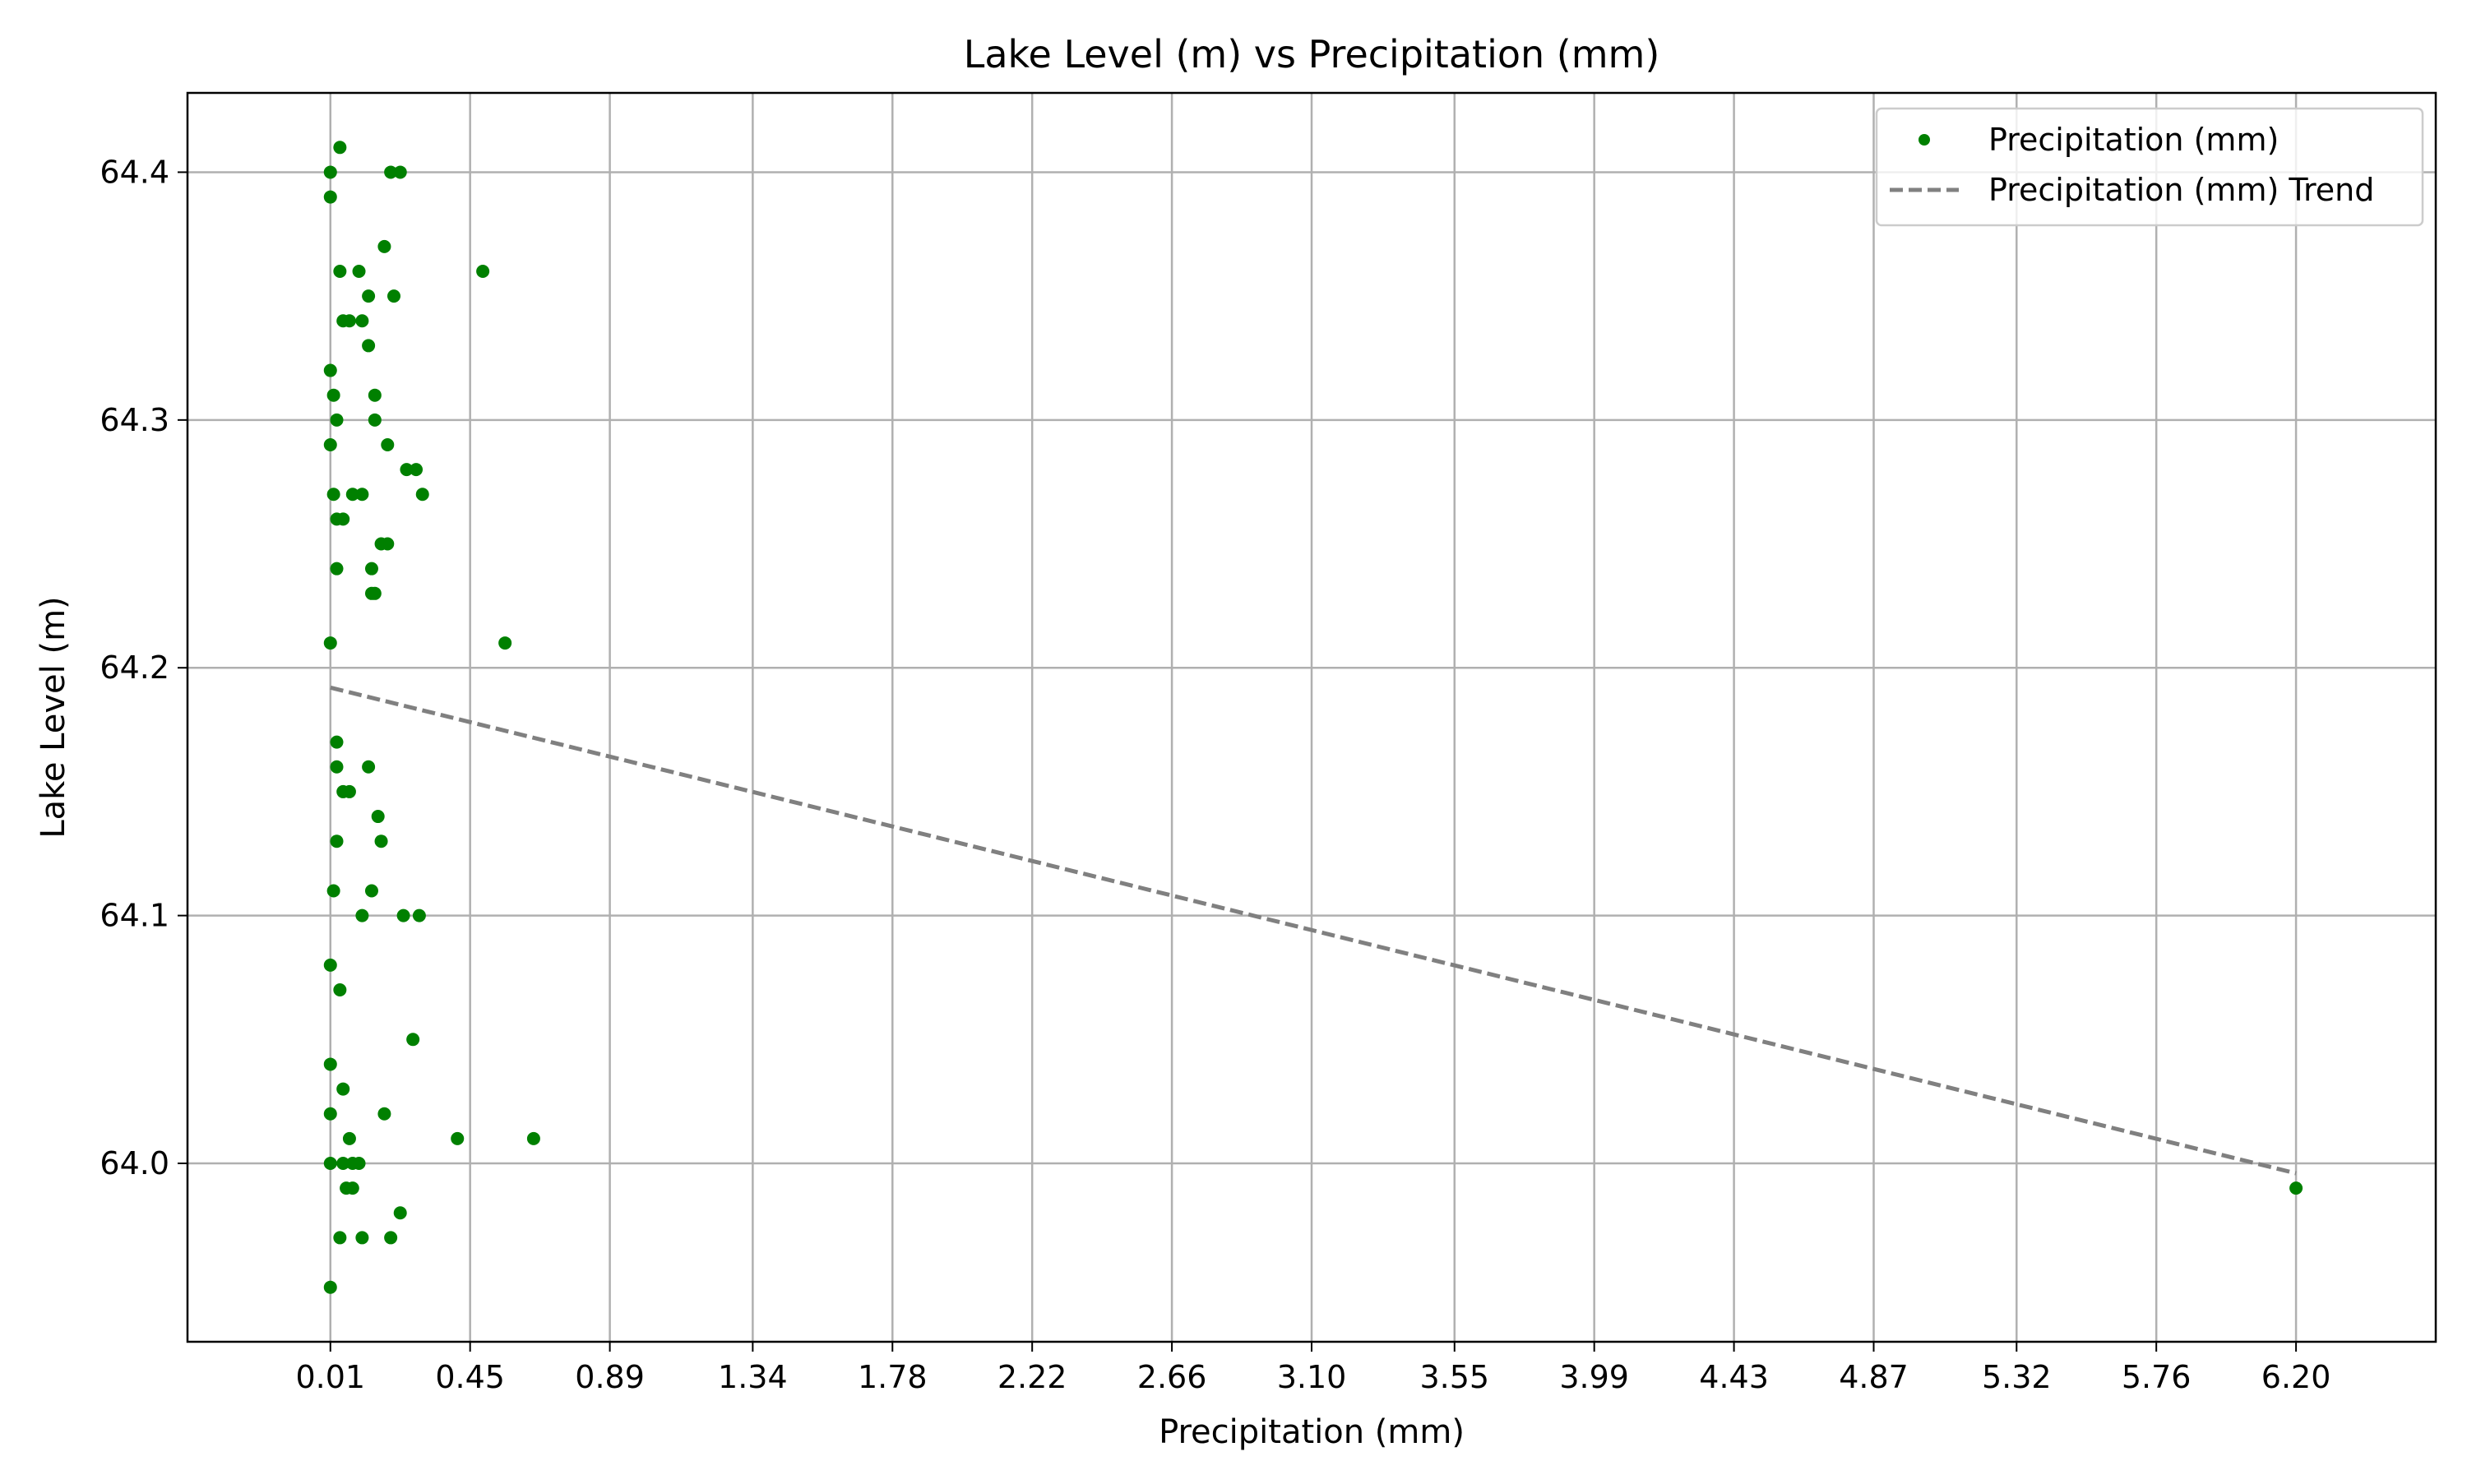 The width and height of the screenshot is (2467, 1484). Describe the element at coordinates (1312, 1377) in the screenshot. I see `x-tick-label: 3.10` at that location.